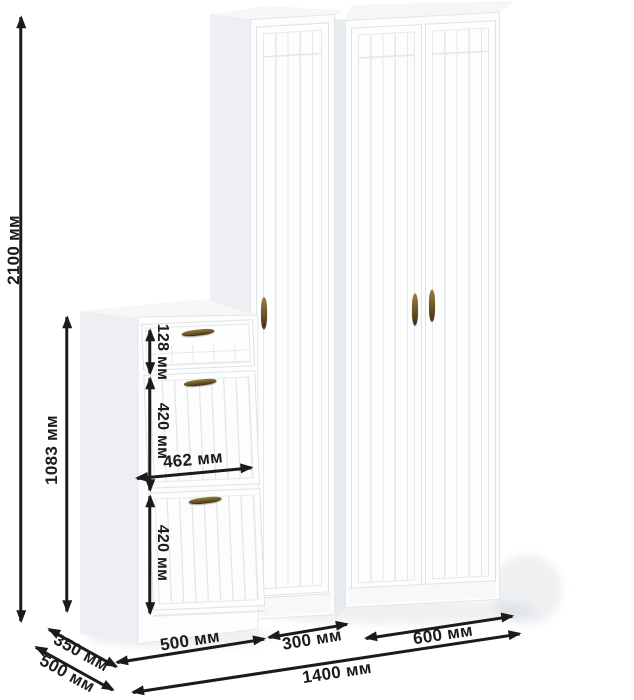 This screenshot has width=634, height=700. What do you see at coordinates (386, 307) in the screenshot?
I see `wide-wardrobe-left-door-panel` at bounding box center [386, 307].